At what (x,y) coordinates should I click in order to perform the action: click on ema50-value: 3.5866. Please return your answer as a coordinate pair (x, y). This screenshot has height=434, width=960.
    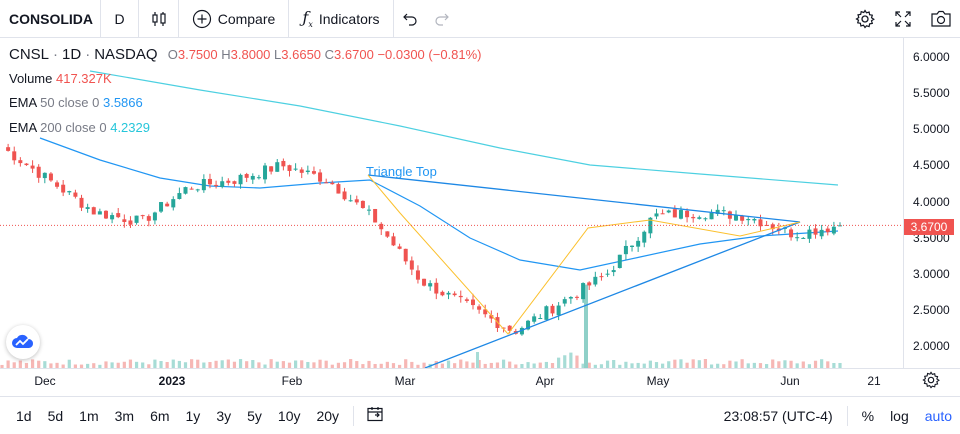
    Looking at the image, I should click on (122, 102).